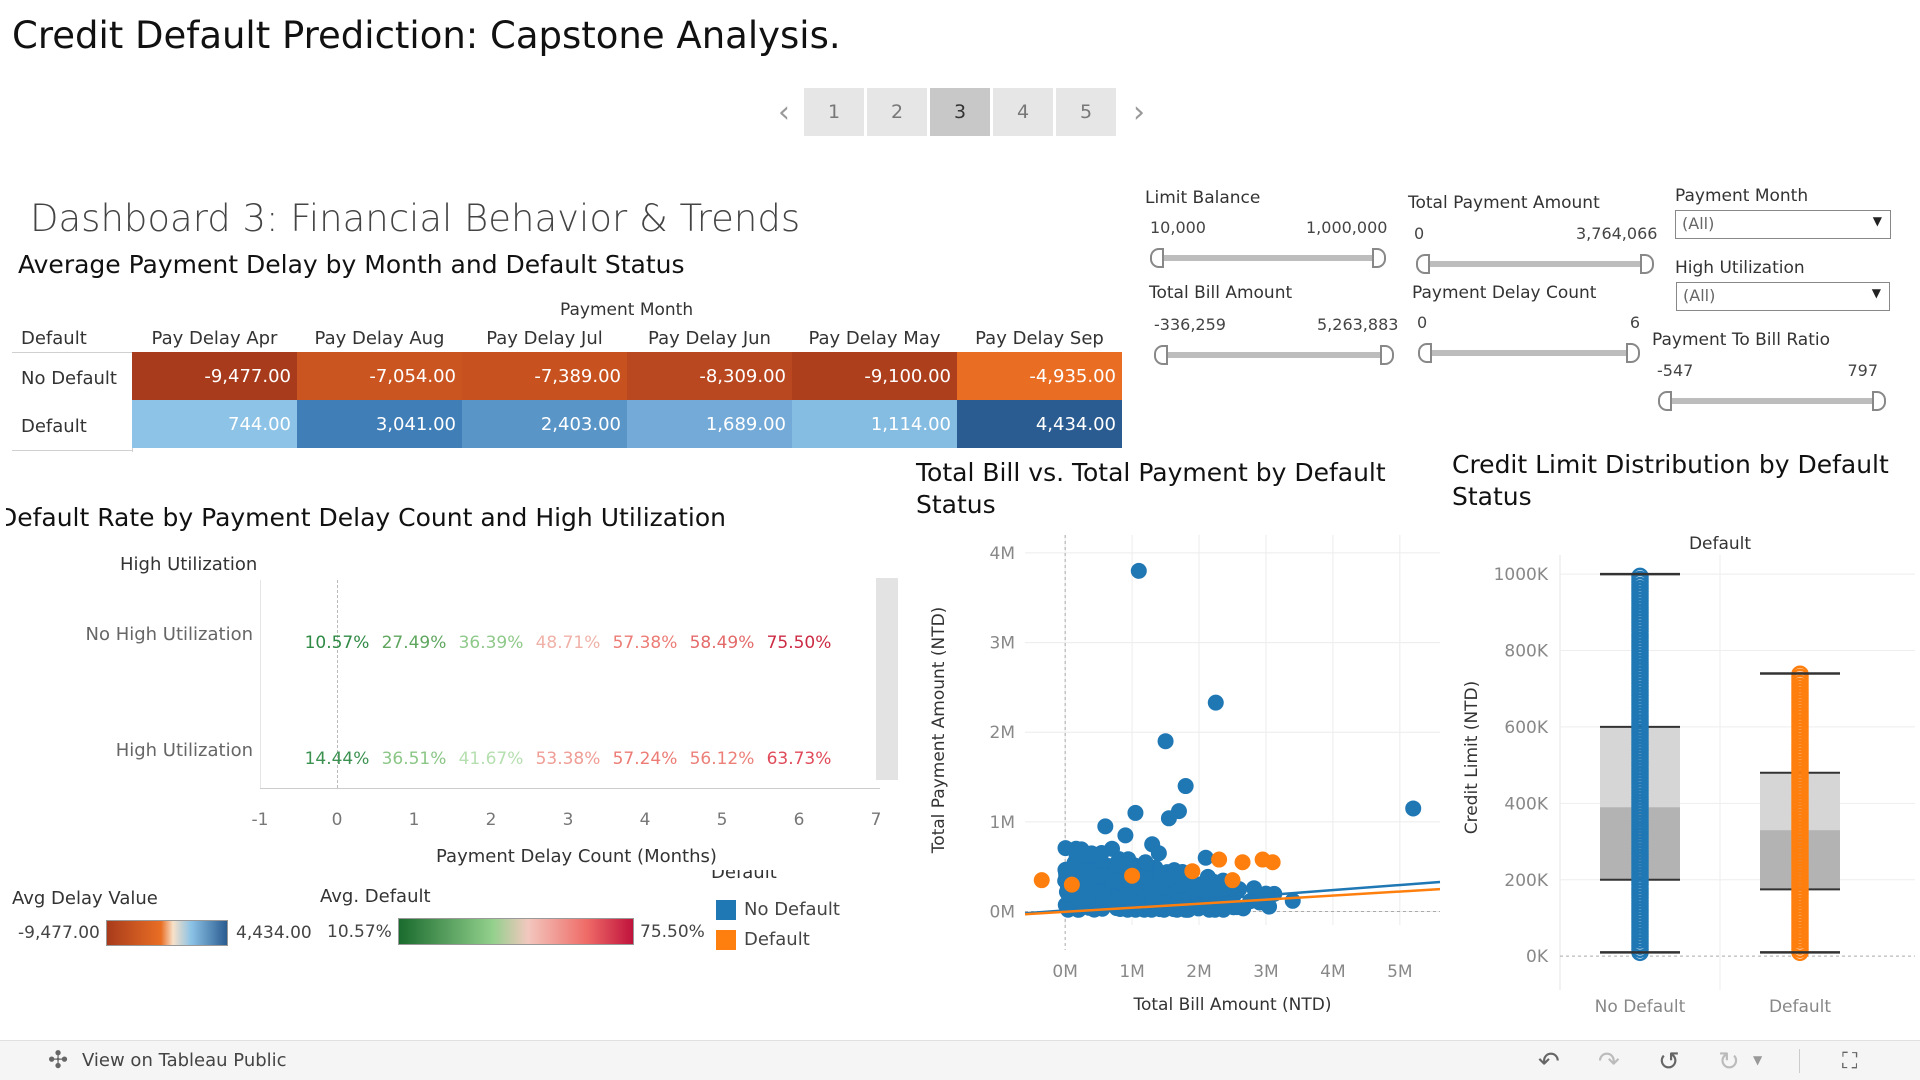 This screenshot has width=1920, height=1080. I want to click on heatmap-cell: 3,041.00, so click(379, 424).